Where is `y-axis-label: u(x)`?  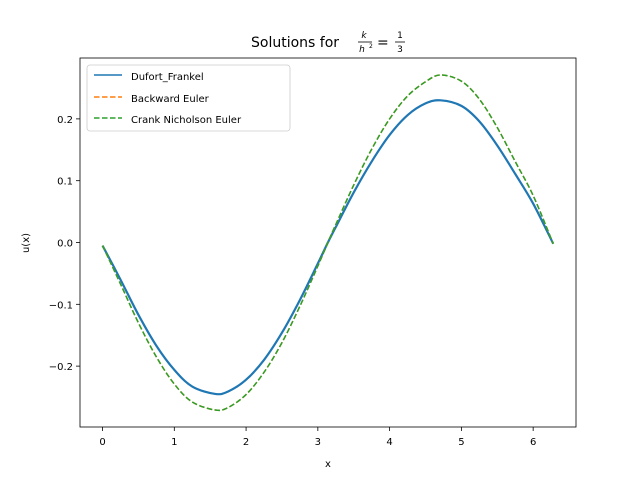
y-axis-label: u(x) is located at coordinates (26, 243).